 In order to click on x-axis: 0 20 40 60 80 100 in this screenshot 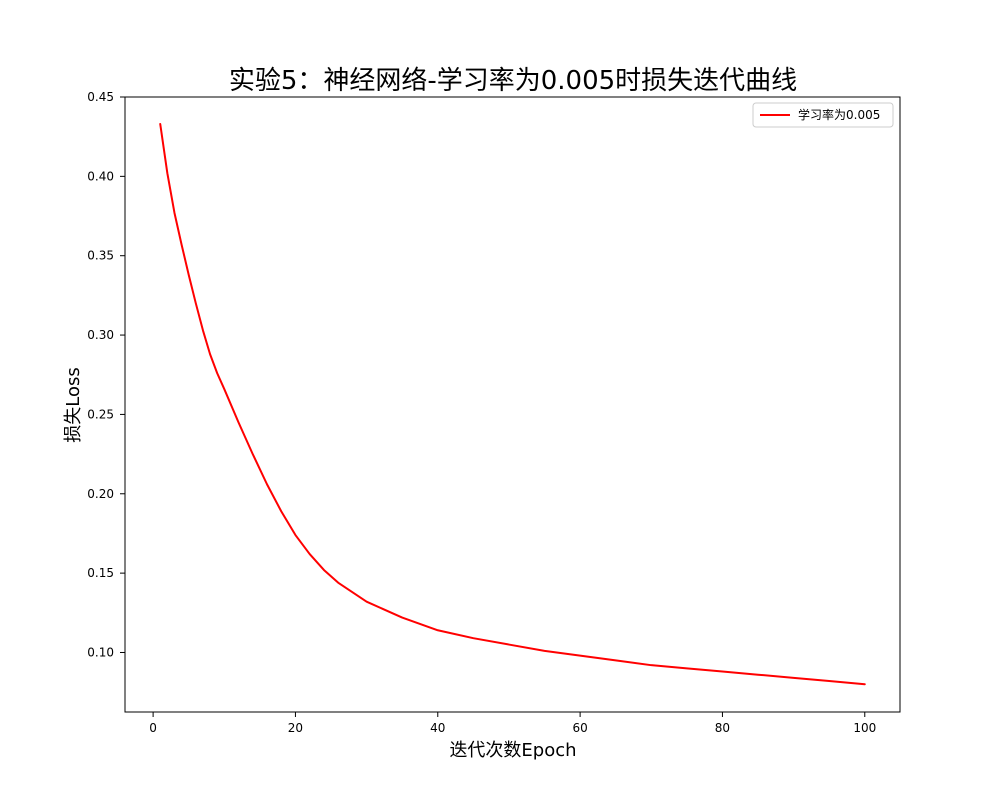, I will do `click(512, 723)`.